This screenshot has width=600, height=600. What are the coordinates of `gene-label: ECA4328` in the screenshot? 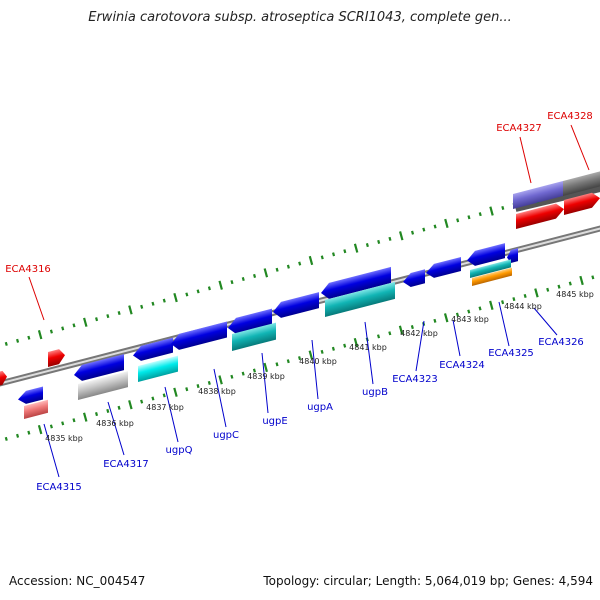 It's located at (570, 116).